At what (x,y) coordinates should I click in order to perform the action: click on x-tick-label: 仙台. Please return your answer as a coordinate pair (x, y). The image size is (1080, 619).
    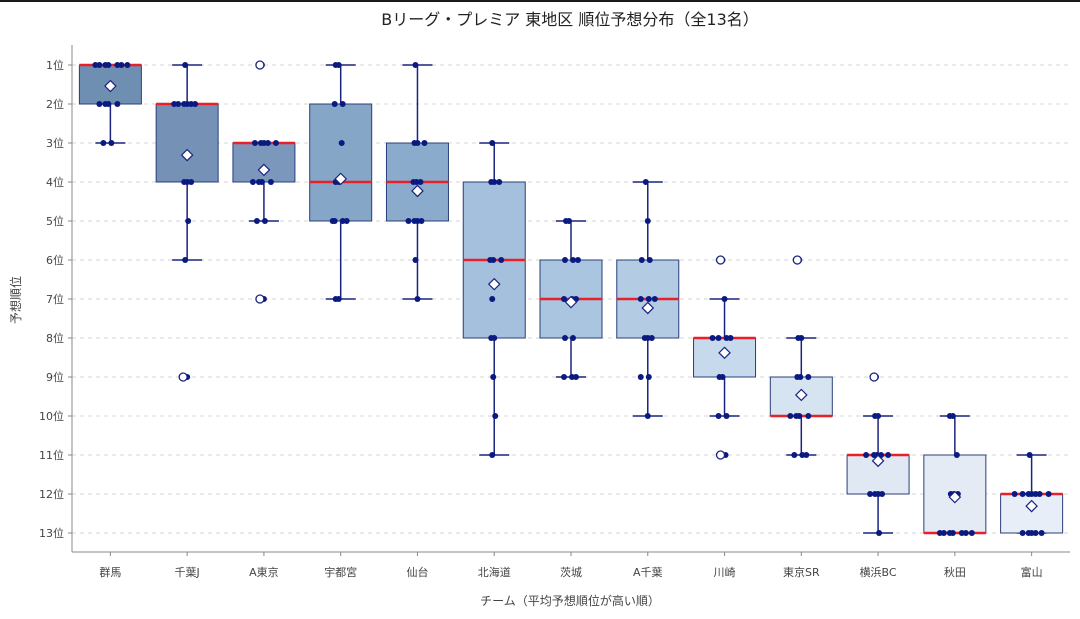
    Looking at the image, I should click on (417, 572).